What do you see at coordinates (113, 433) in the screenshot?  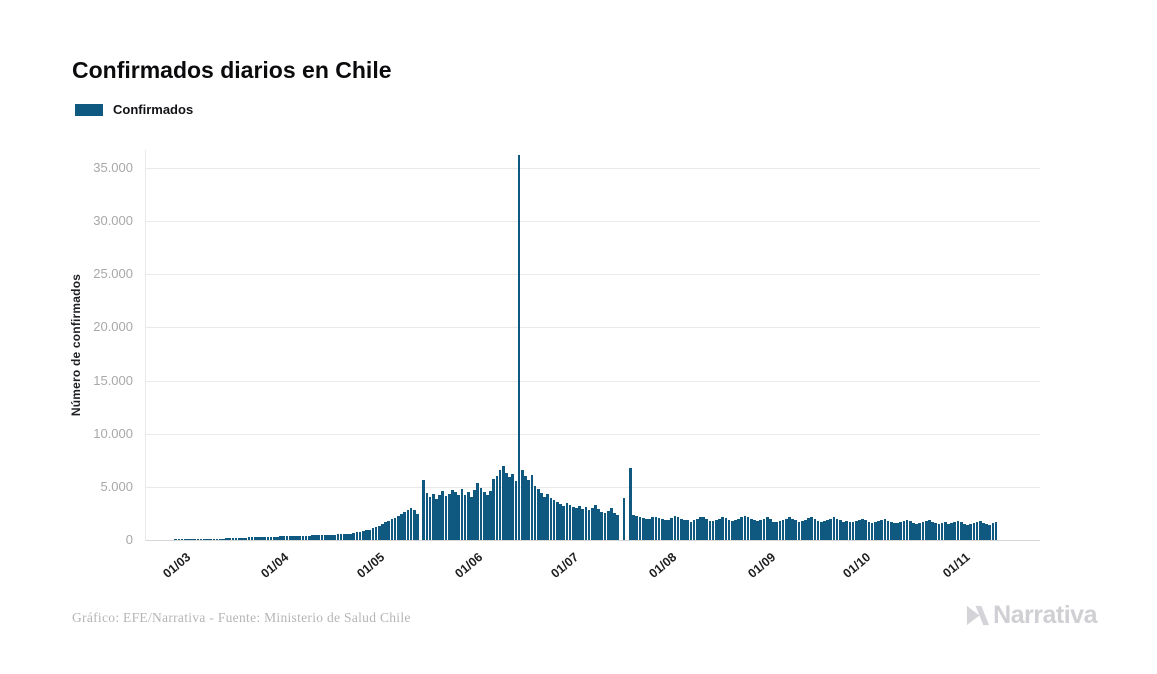 I see `y-tick-label: 10.000` at bounding box center [113, 433].